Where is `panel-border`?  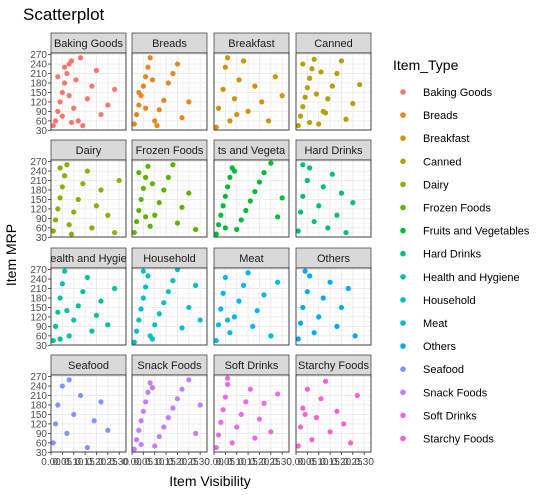 panel-border is located at coordinates (169, 413).